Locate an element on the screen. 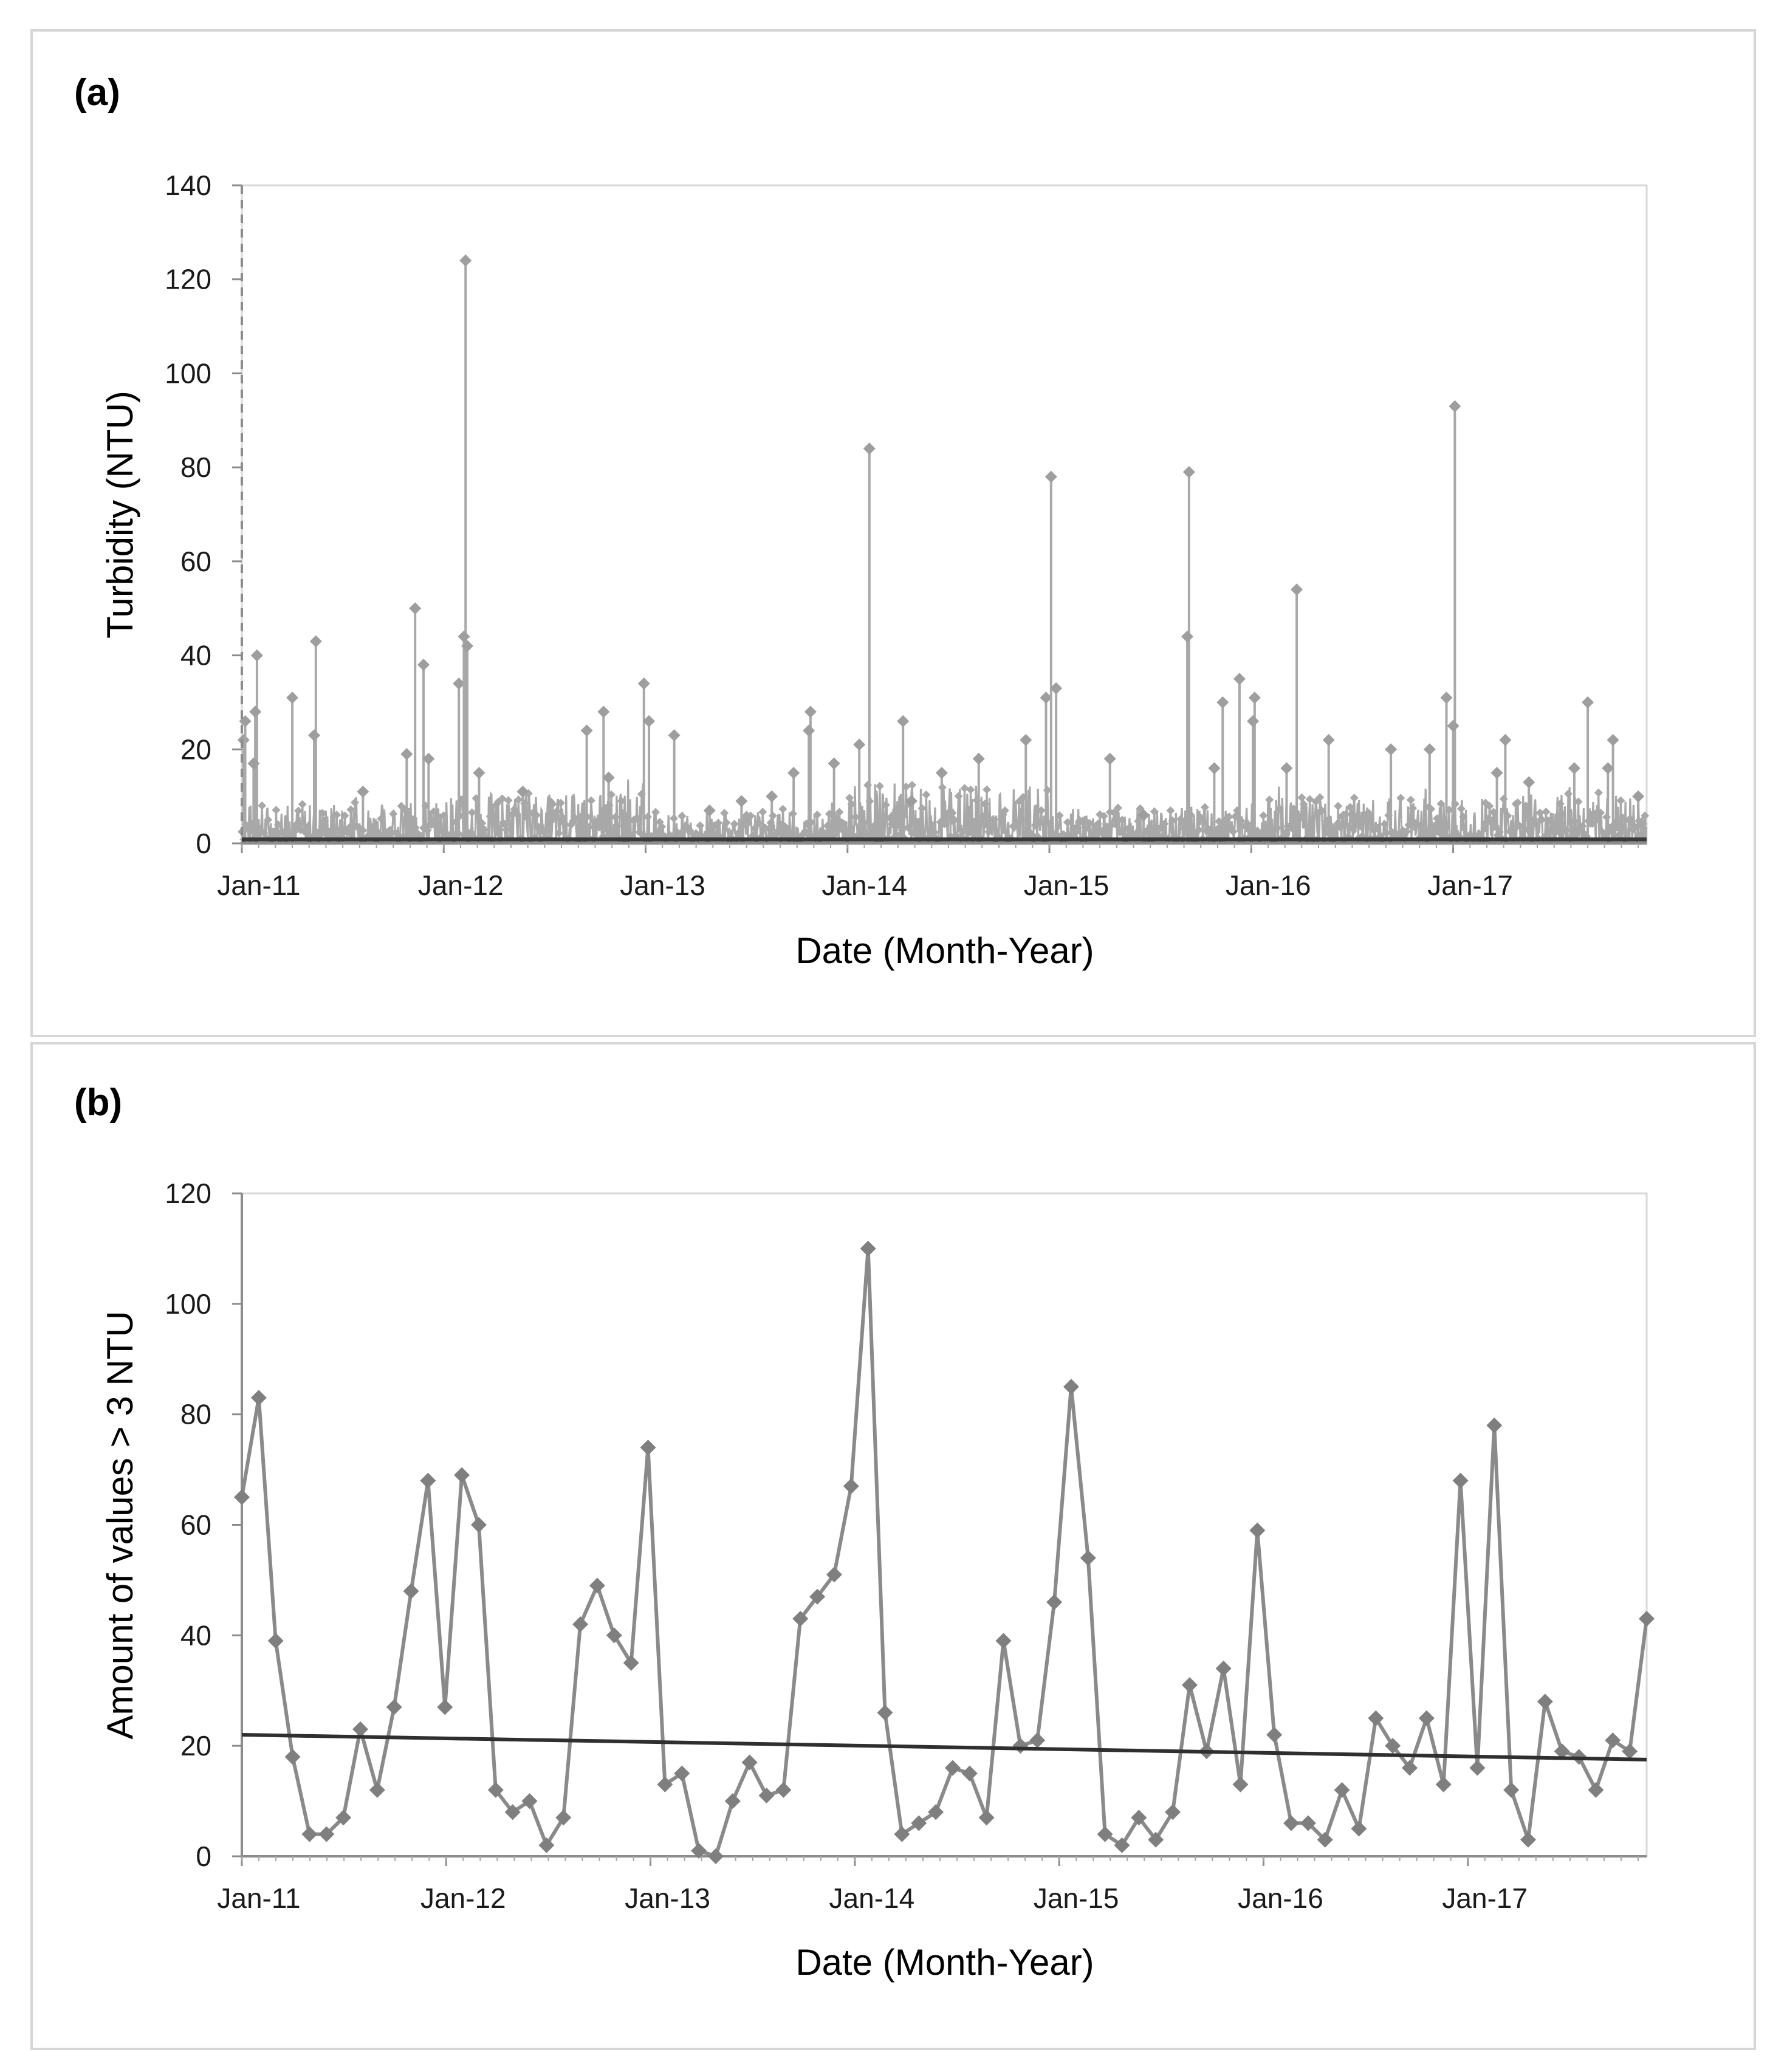 The height and width of the screenshot is (2072, 1787). panel-a-x-tick-label: Jan-14 is located at coordinates (864, 885).